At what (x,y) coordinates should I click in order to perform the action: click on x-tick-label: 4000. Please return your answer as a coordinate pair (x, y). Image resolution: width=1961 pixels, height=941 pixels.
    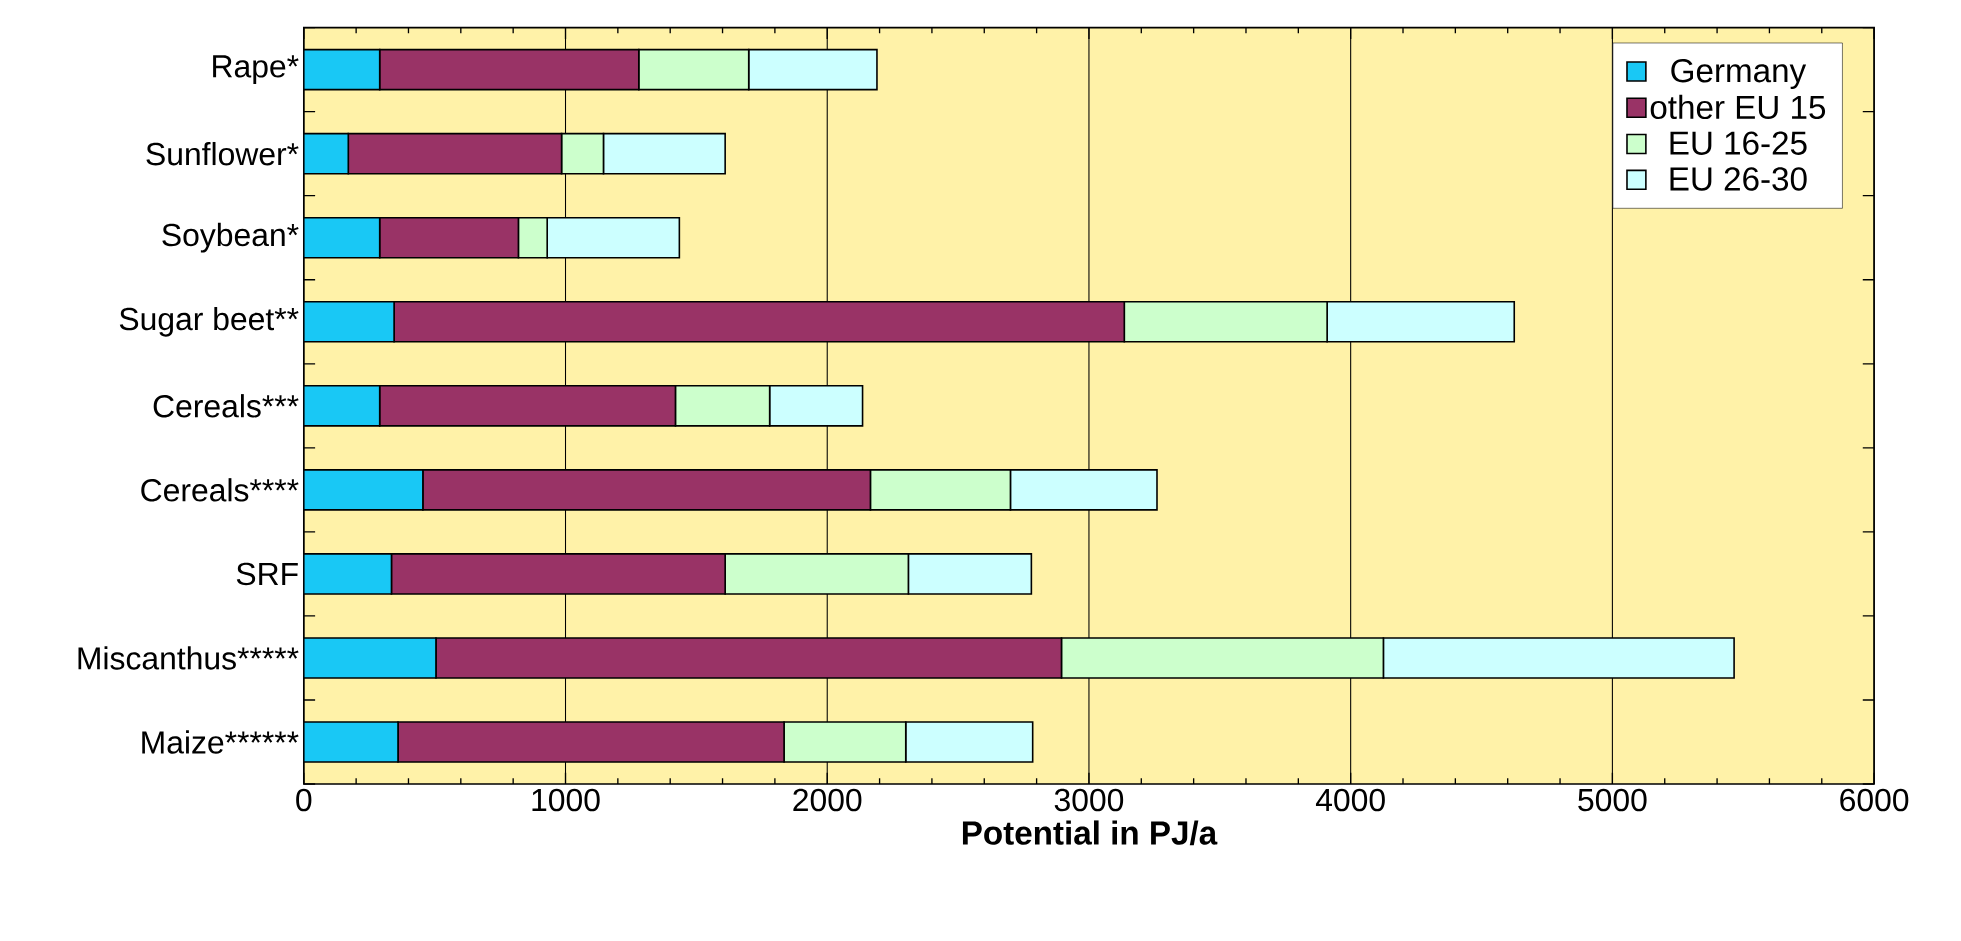
    Looking at the image, I should click on (1350, 800).